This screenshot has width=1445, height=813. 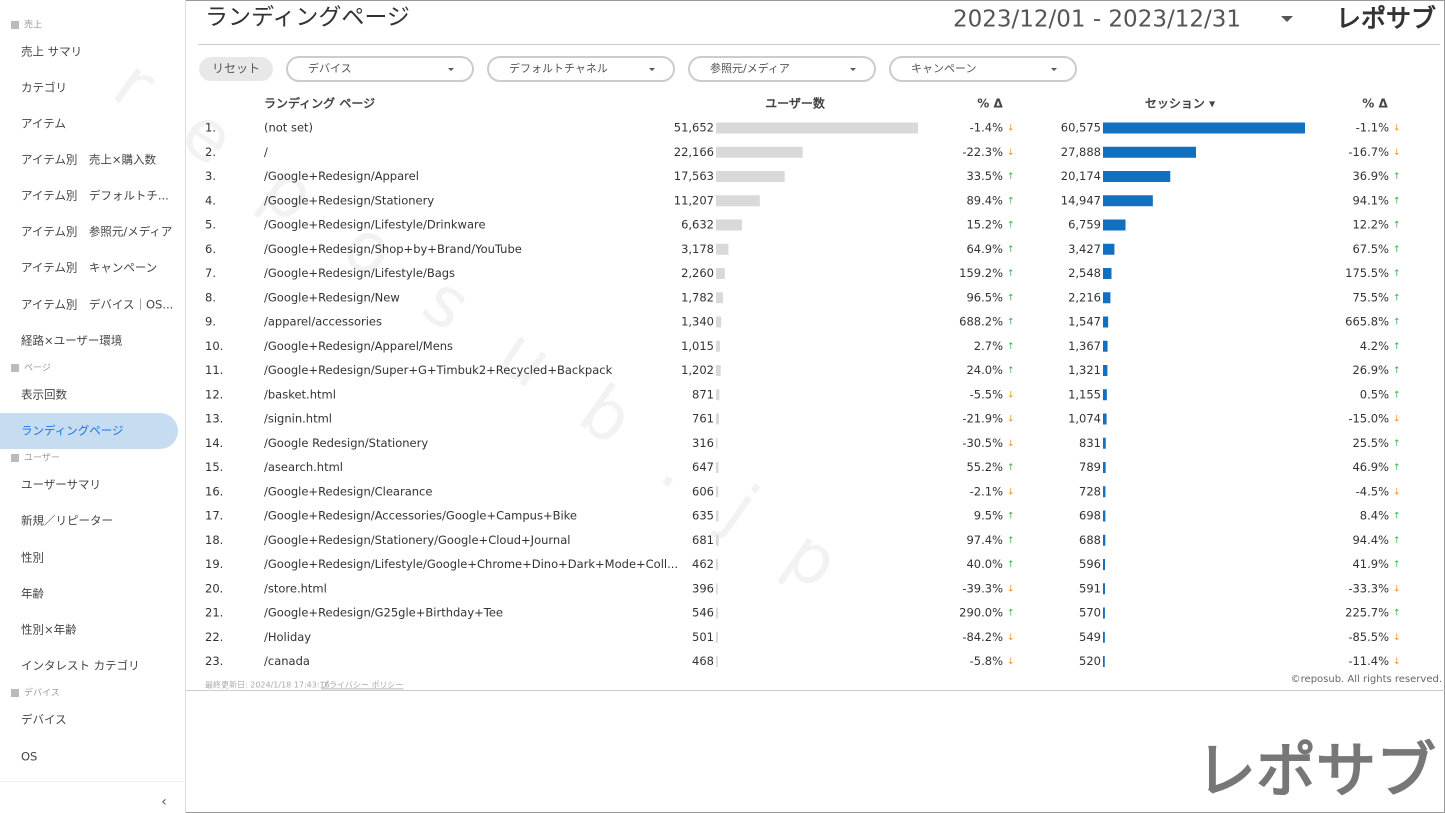 I want to click on delta: 67.5%, so click(x=1370, y=249).